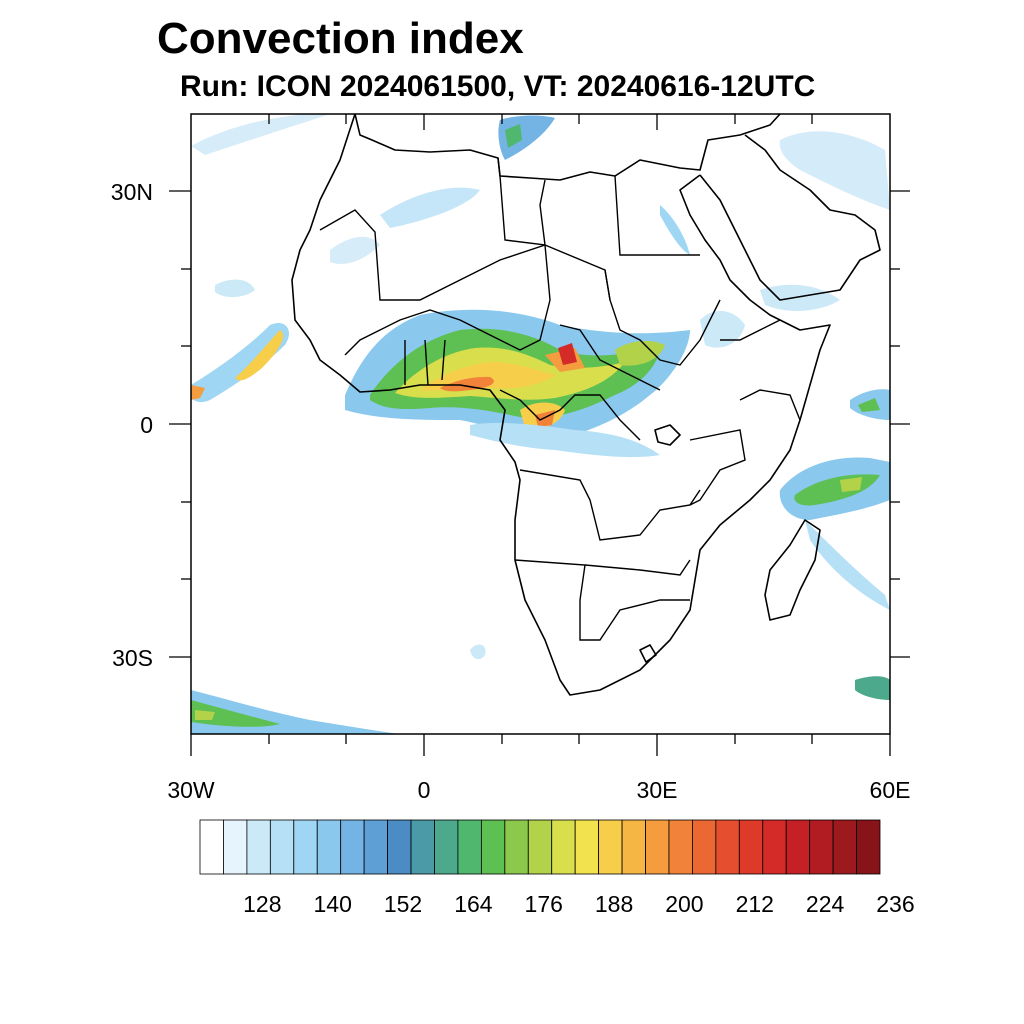 This screenshot has width=1024, height=1024. Describe the element at coordinates (403, 904) in the screenshot. I see `colorbar-label: 152` at that location.